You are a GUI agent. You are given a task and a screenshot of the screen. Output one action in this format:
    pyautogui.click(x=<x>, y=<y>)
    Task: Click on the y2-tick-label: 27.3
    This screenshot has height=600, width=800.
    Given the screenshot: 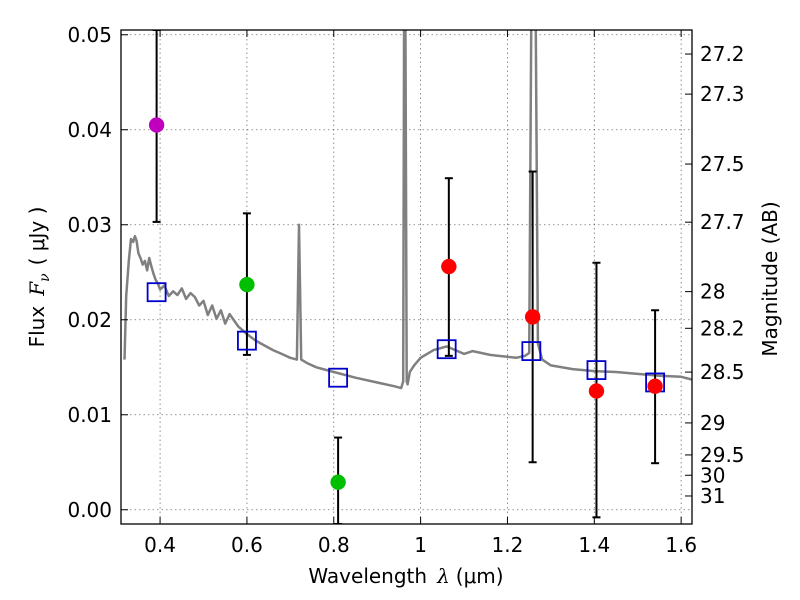 What is the action you would take?
    pyautogui.click(x=722, y=94)
    